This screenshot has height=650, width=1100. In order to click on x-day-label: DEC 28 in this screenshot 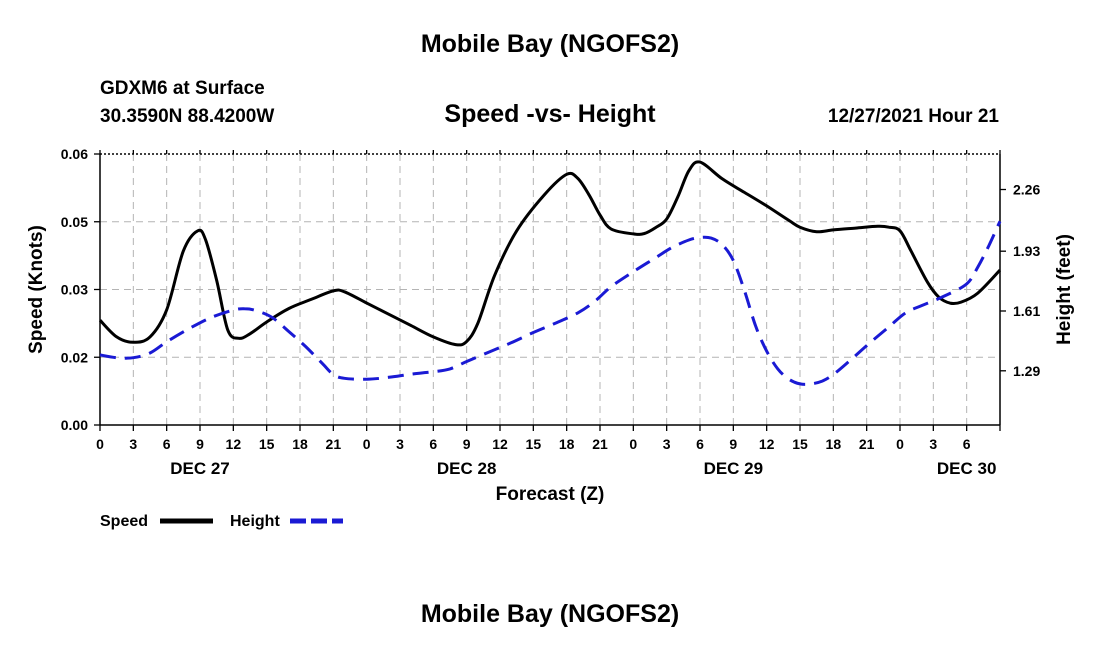, I will do `click(467, 468)`.